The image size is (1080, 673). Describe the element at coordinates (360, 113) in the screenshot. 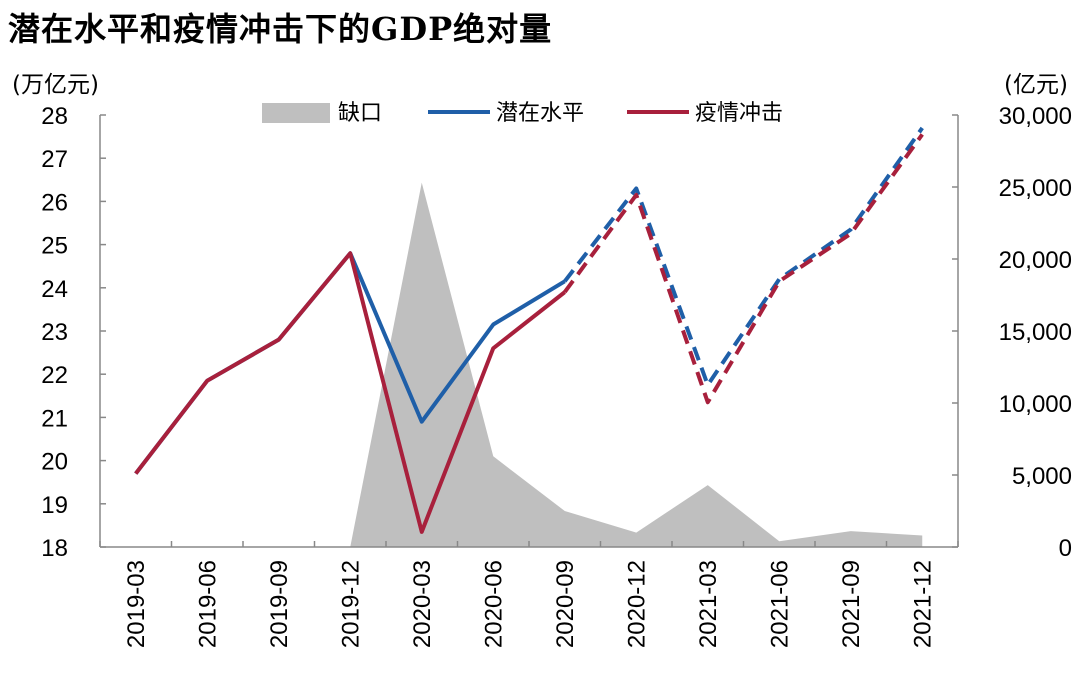

I see `legend-label: 缺口` at that location.